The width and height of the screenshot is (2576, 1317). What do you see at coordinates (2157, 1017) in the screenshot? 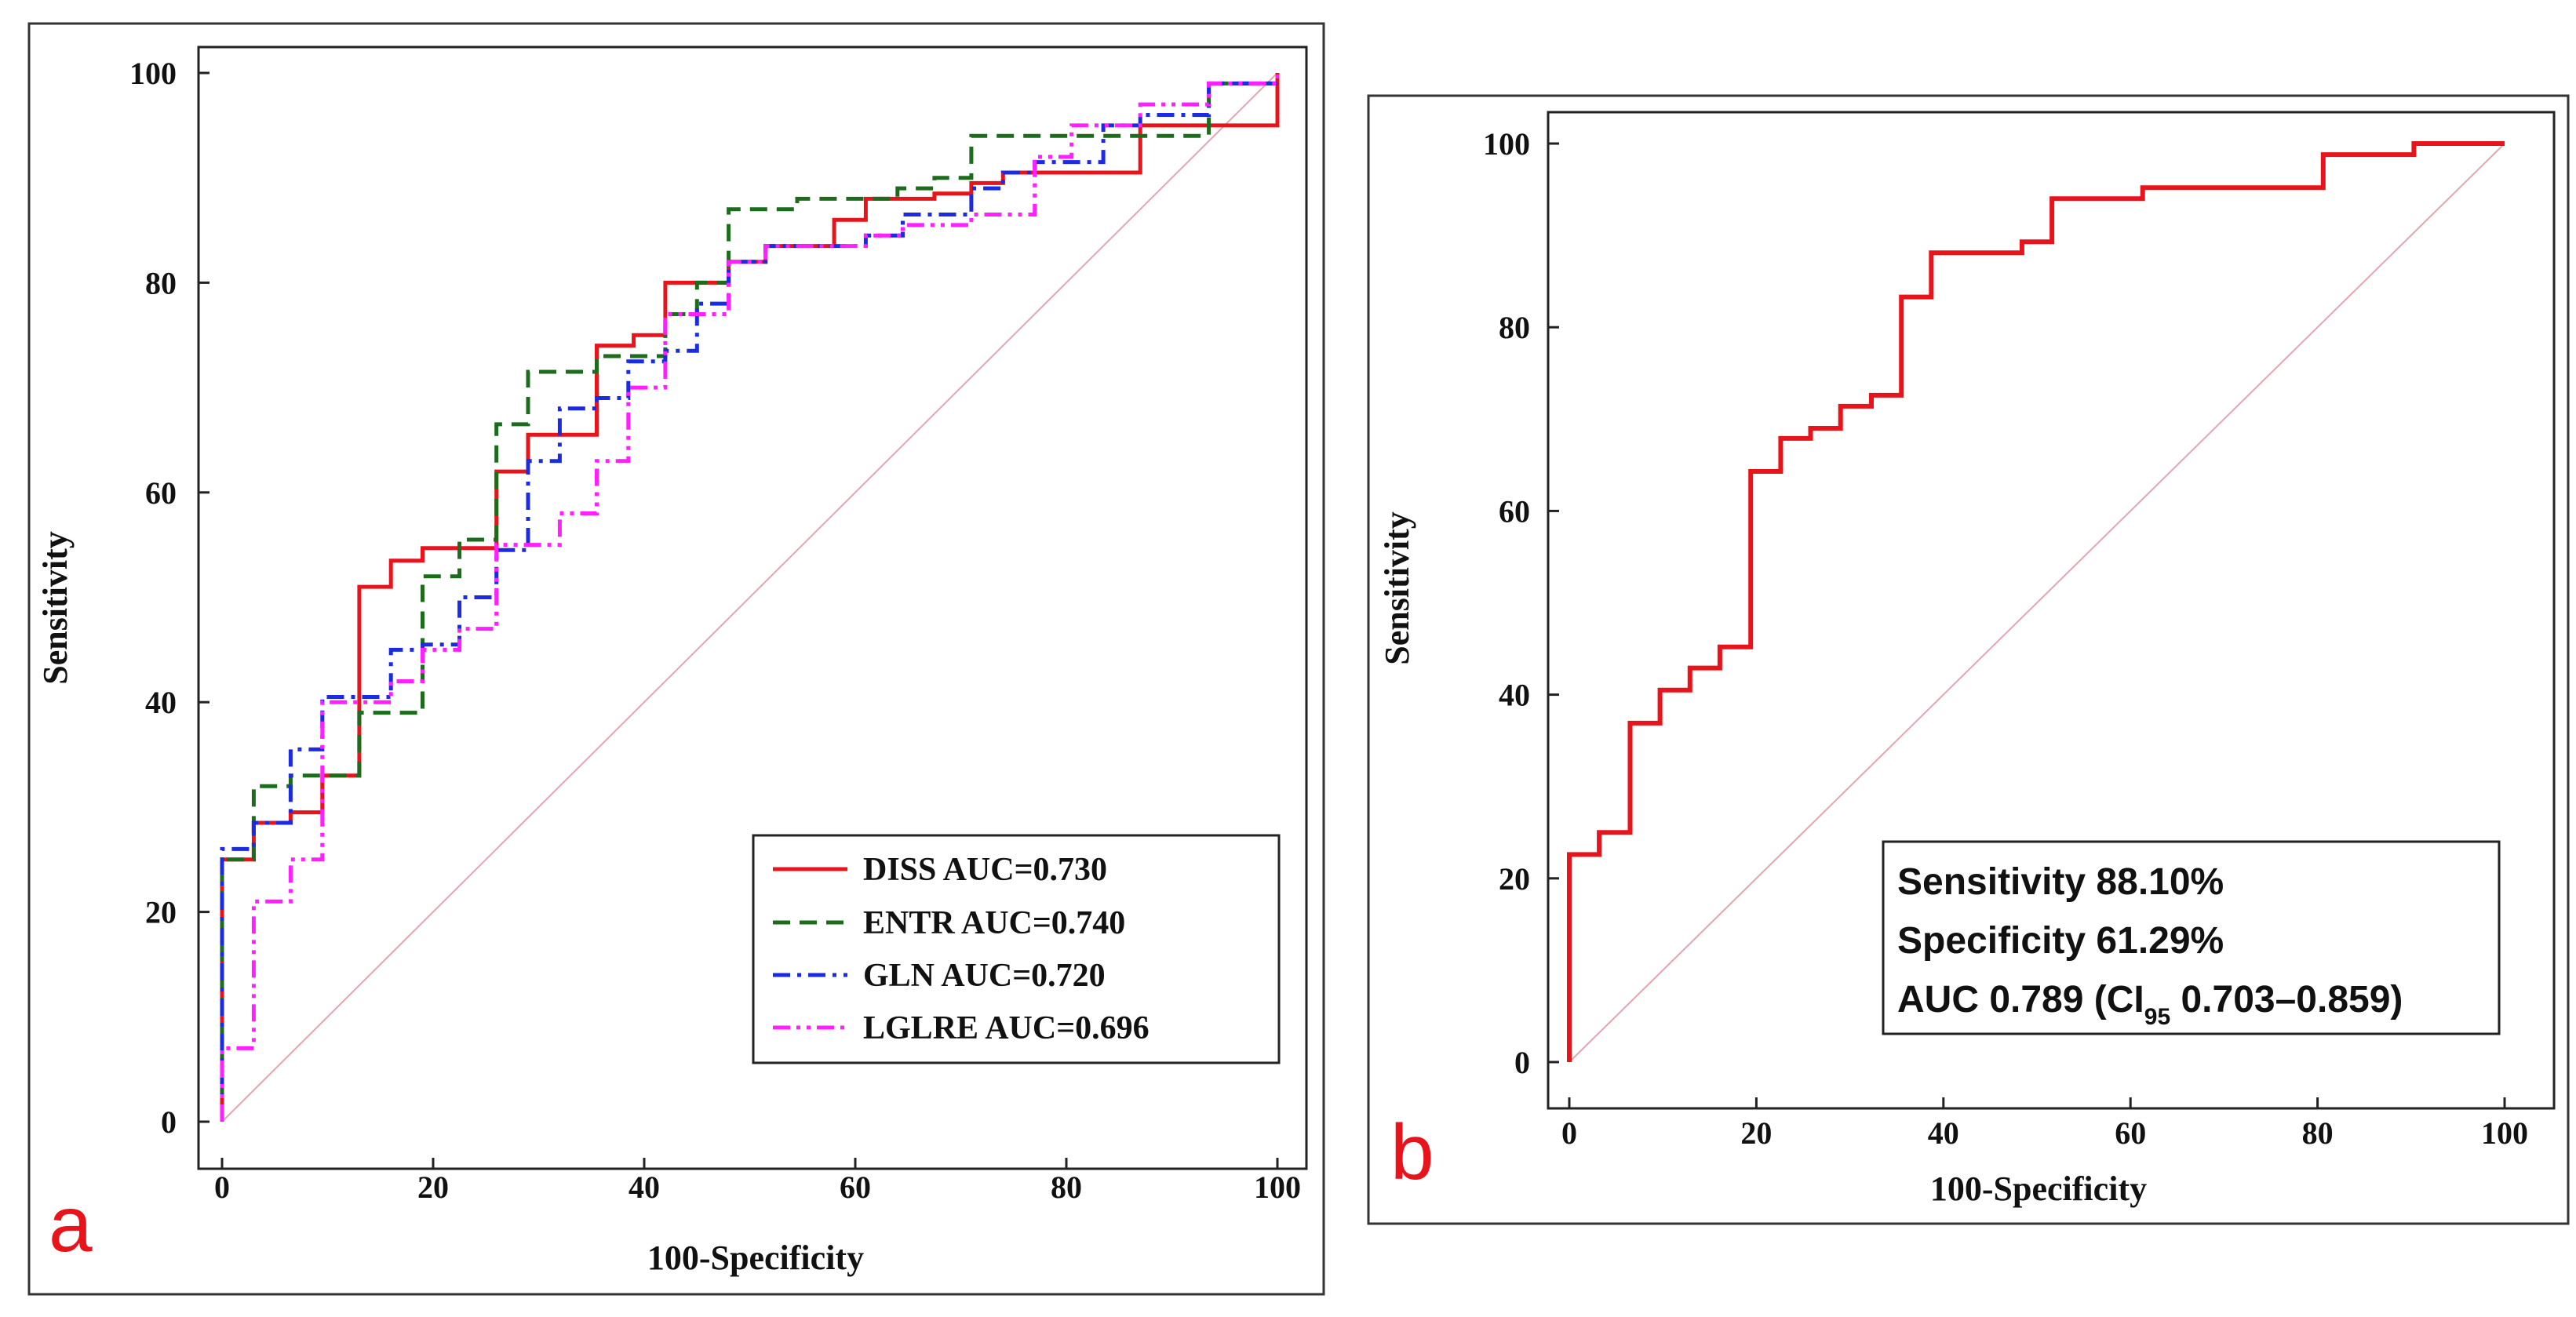
I see `stat-auc-subscript: 95` at bounding box center [2157, 1017].